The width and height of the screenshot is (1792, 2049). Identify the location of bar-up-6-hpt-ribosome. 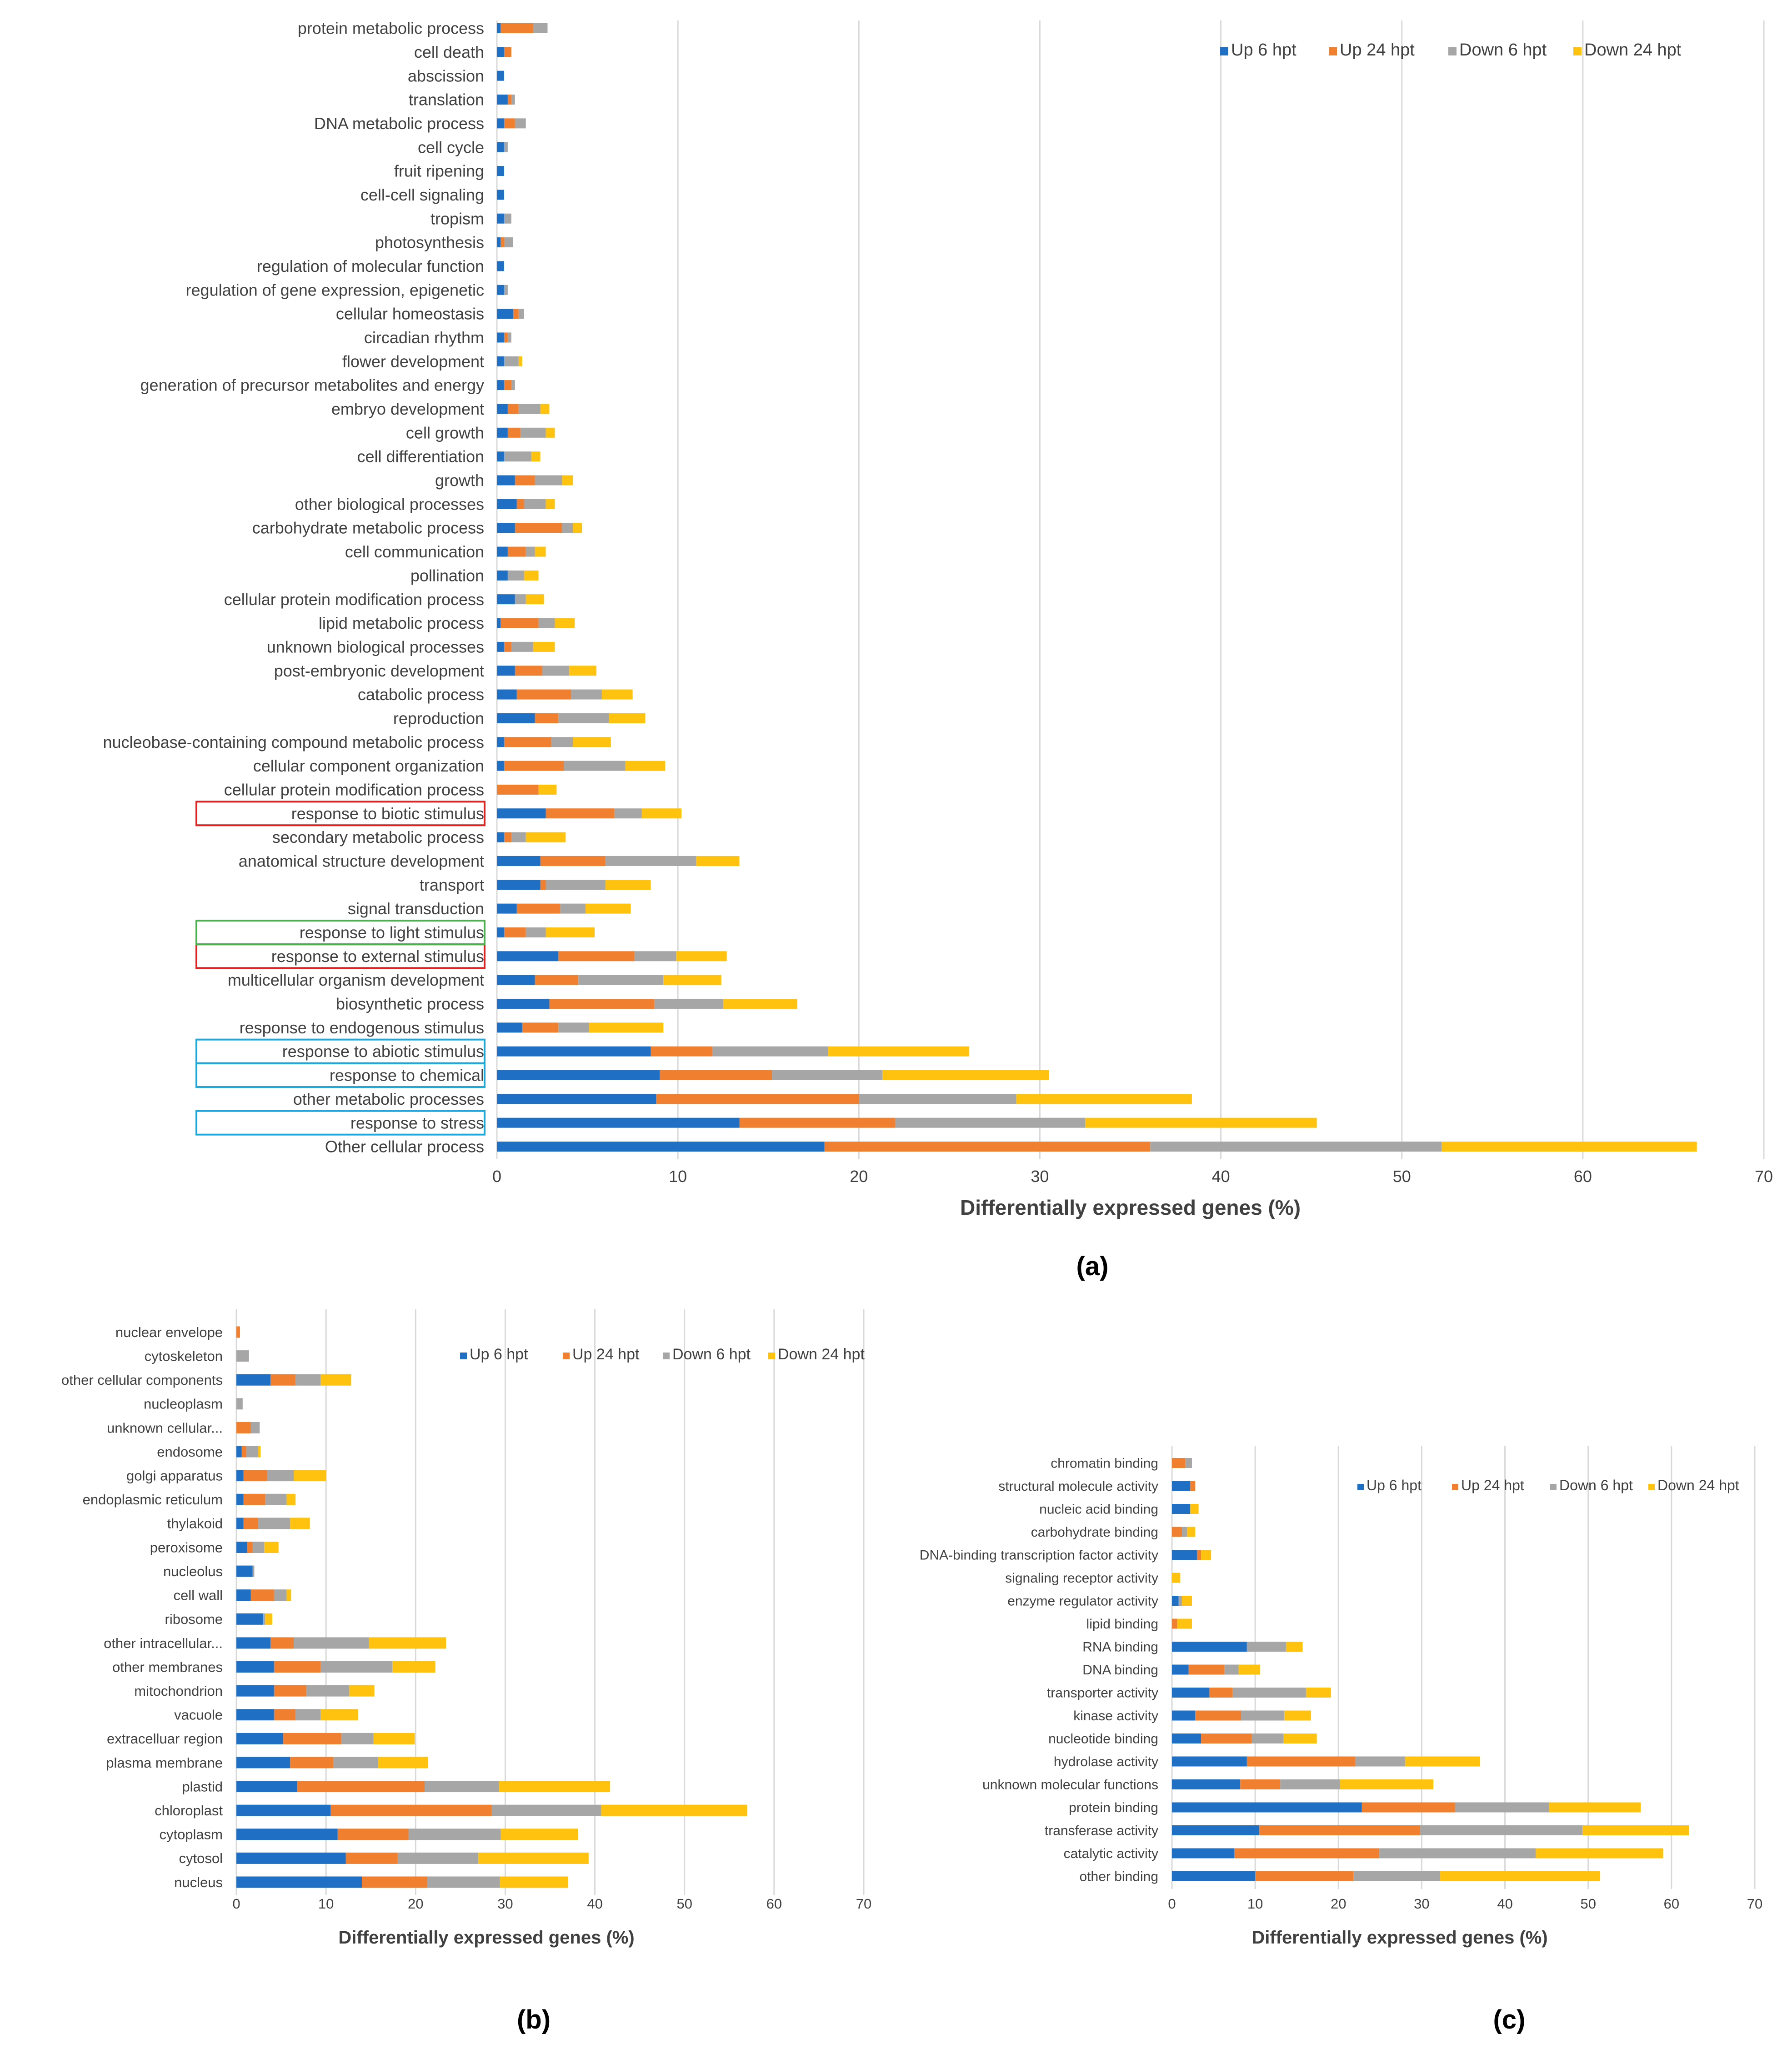
(250, 1619).